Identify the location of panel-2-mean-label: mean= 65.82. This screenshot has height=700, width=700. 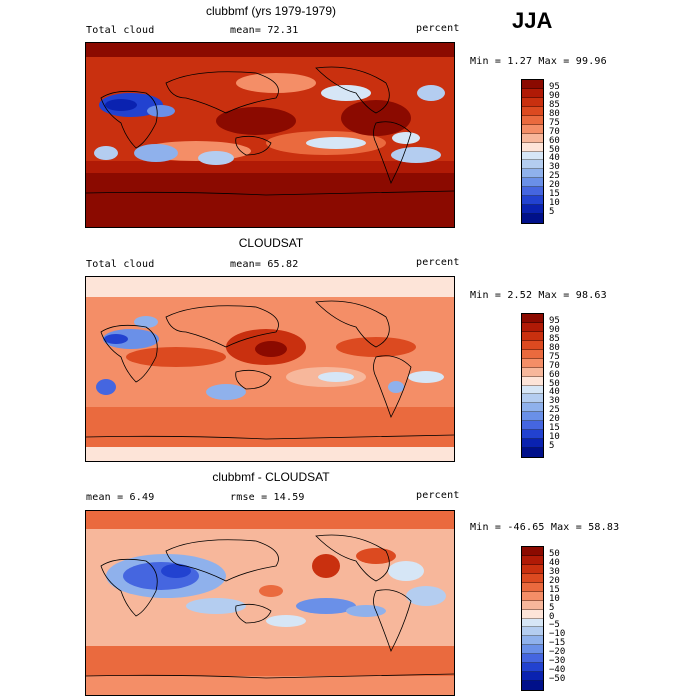
(264, 264).